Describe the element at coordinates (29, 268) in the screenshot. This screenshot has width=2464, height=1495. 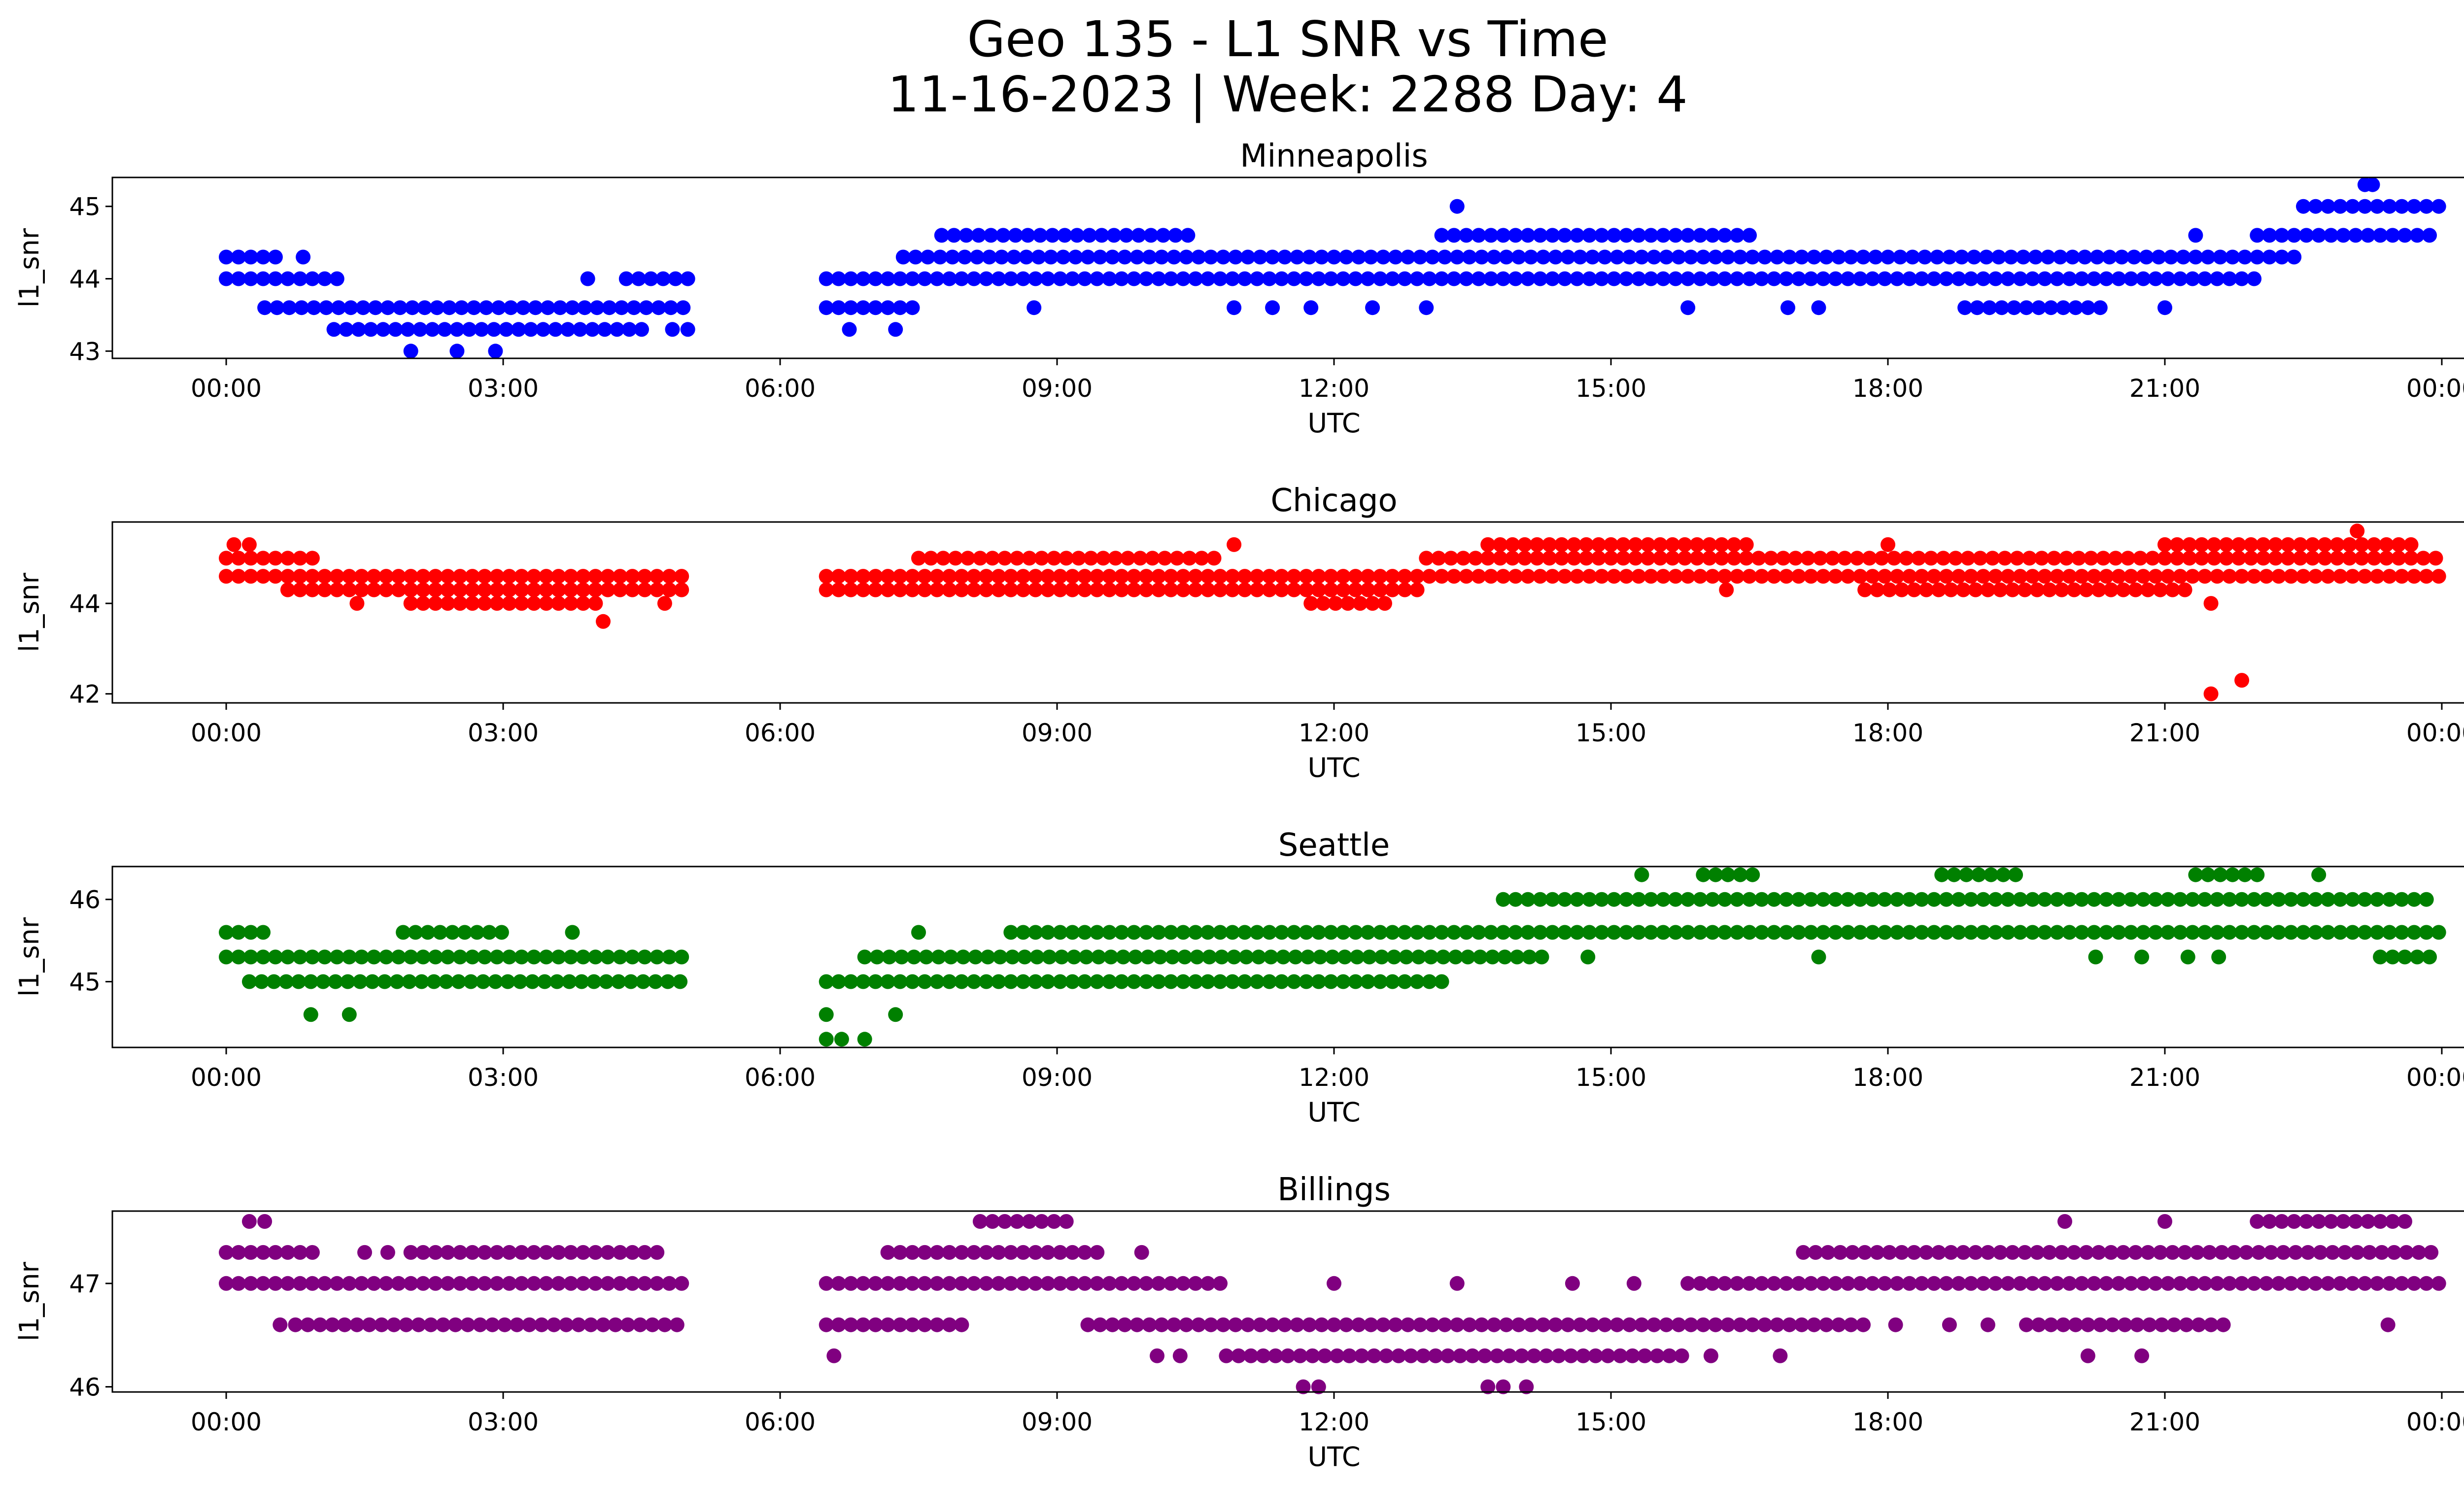
I see `y-axis-label: l1_snr` at that location.